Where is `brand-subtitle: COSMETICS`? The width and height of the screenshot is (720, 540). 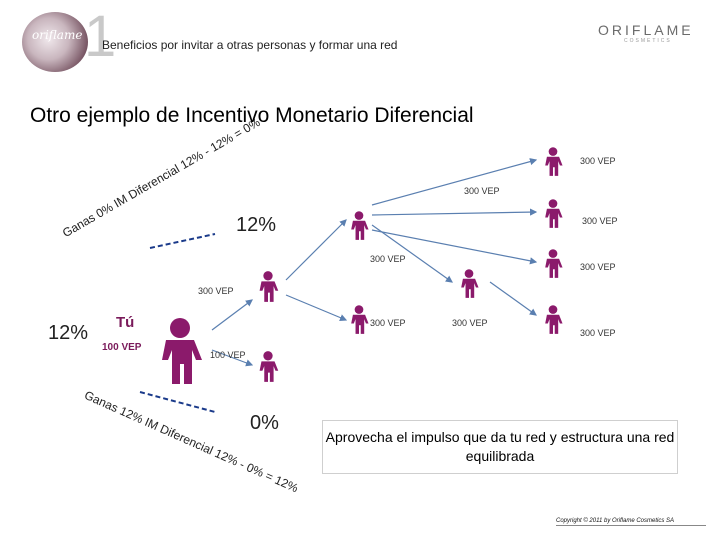 brand-subtitle: COSMETICS is located at coordinates (648, 41).